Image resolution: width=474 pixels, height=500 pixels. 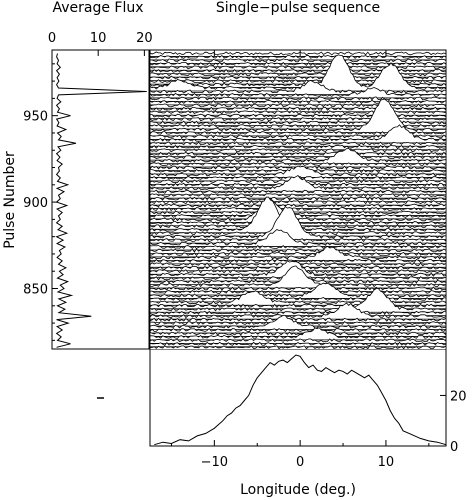 I want to click on lon-xtick-label: 0, so click(x=300, y=462).